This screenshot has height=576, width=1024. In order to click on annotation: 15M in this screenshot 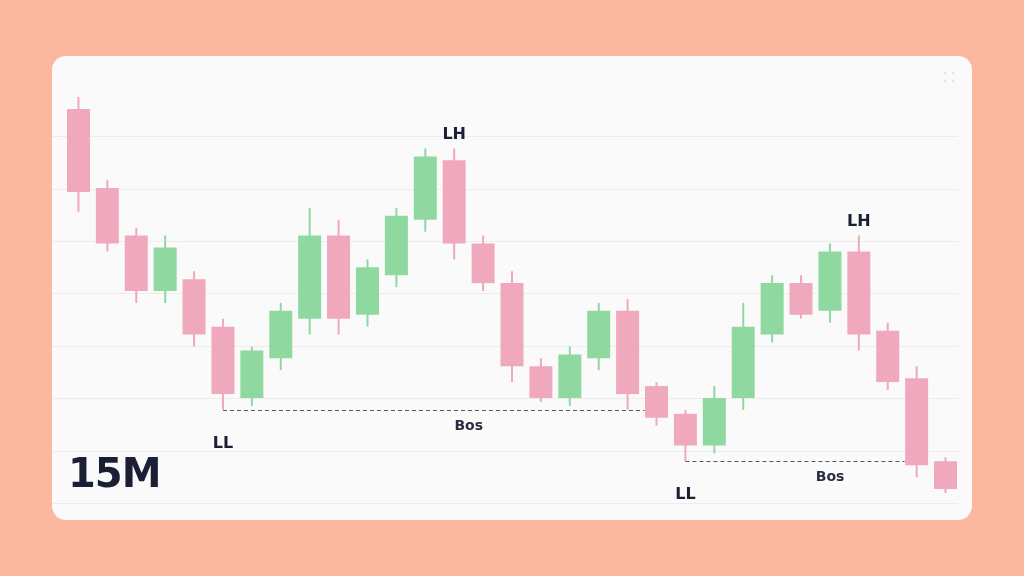, I will do `click(114, 473)`.